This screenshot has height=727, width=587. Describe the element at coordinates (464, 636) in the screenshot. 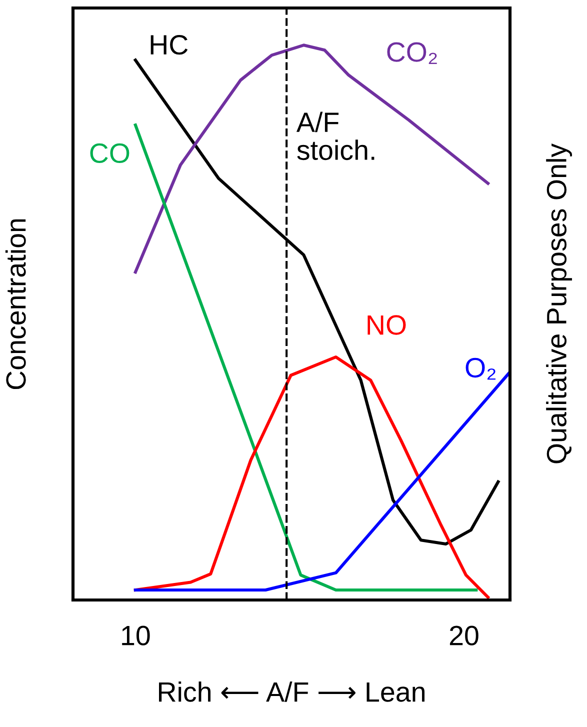

I see `x-tick-label: 20` at that location.